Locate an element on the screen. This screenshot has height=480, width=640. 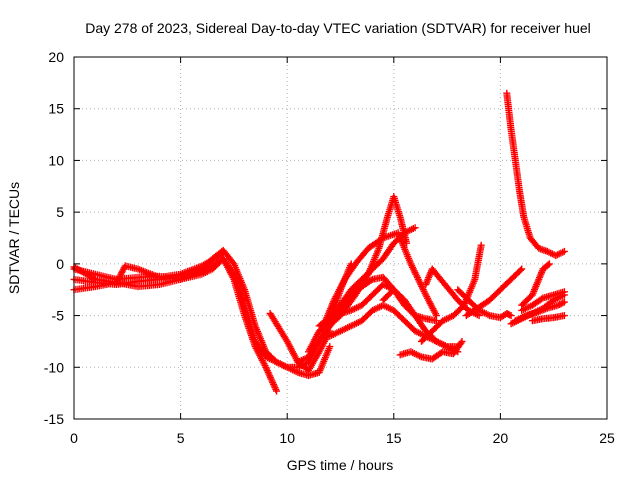
x-axis-label: GPS time / hours is located at coordinates (340, 465).